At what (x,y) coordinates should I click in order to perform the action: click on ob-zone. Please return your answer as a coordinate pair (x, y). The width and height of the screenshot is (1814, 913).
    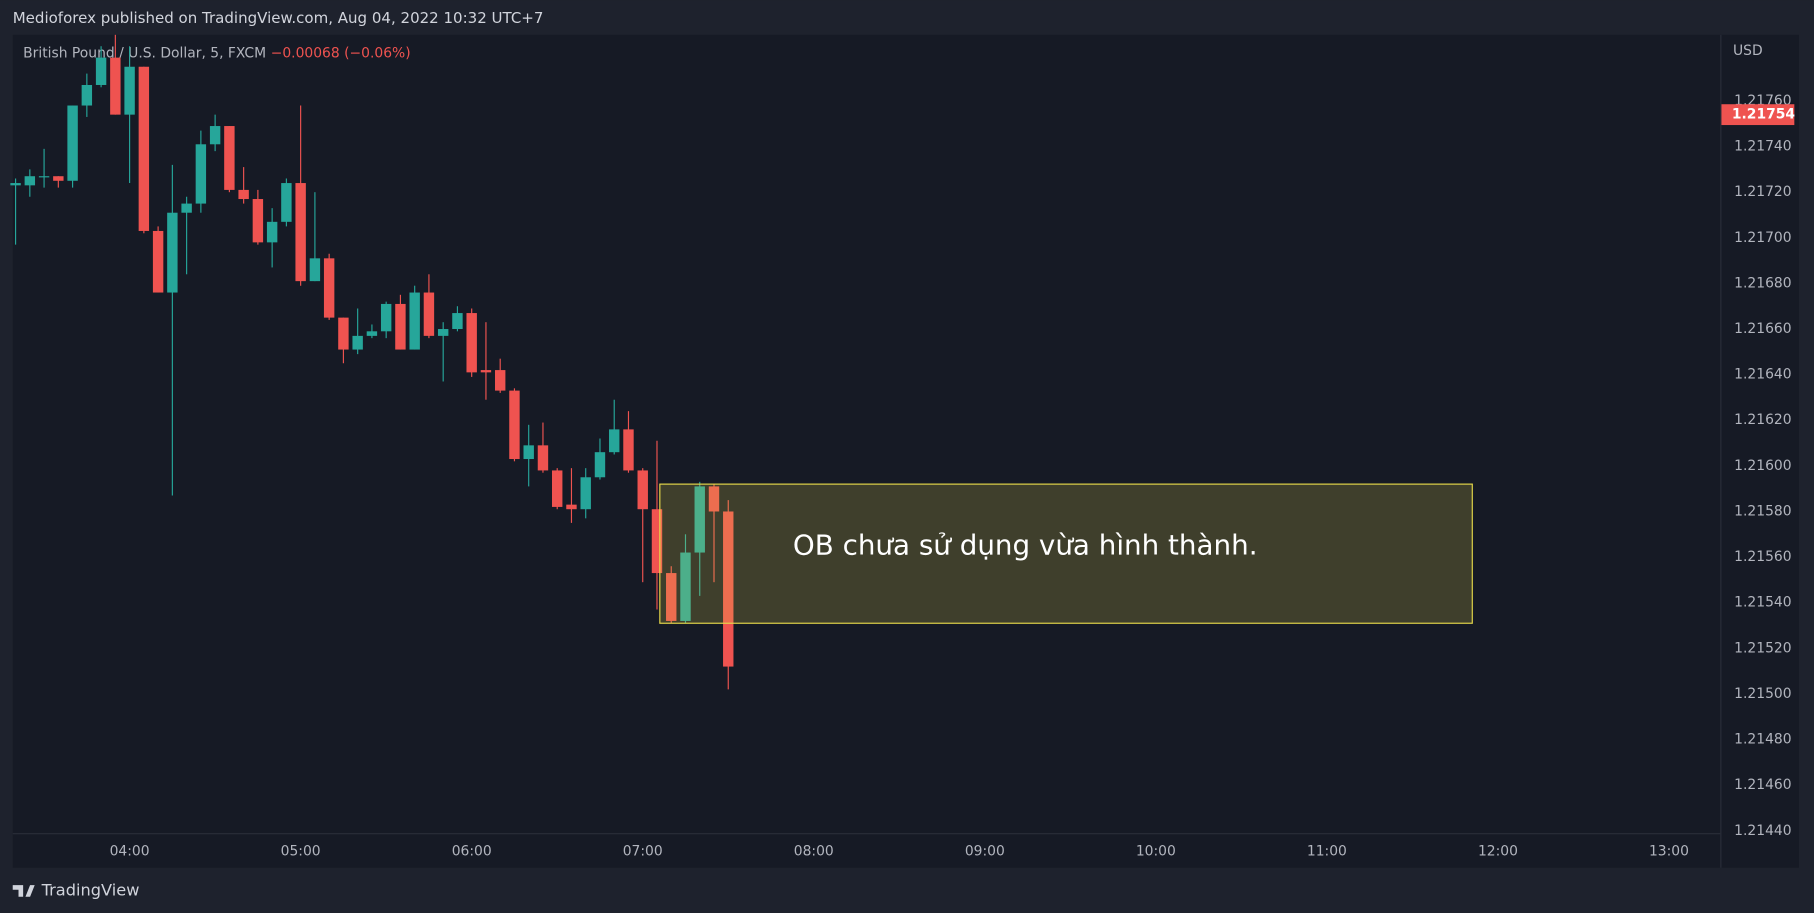
    Looking at the image, I should click on (1066, 553).